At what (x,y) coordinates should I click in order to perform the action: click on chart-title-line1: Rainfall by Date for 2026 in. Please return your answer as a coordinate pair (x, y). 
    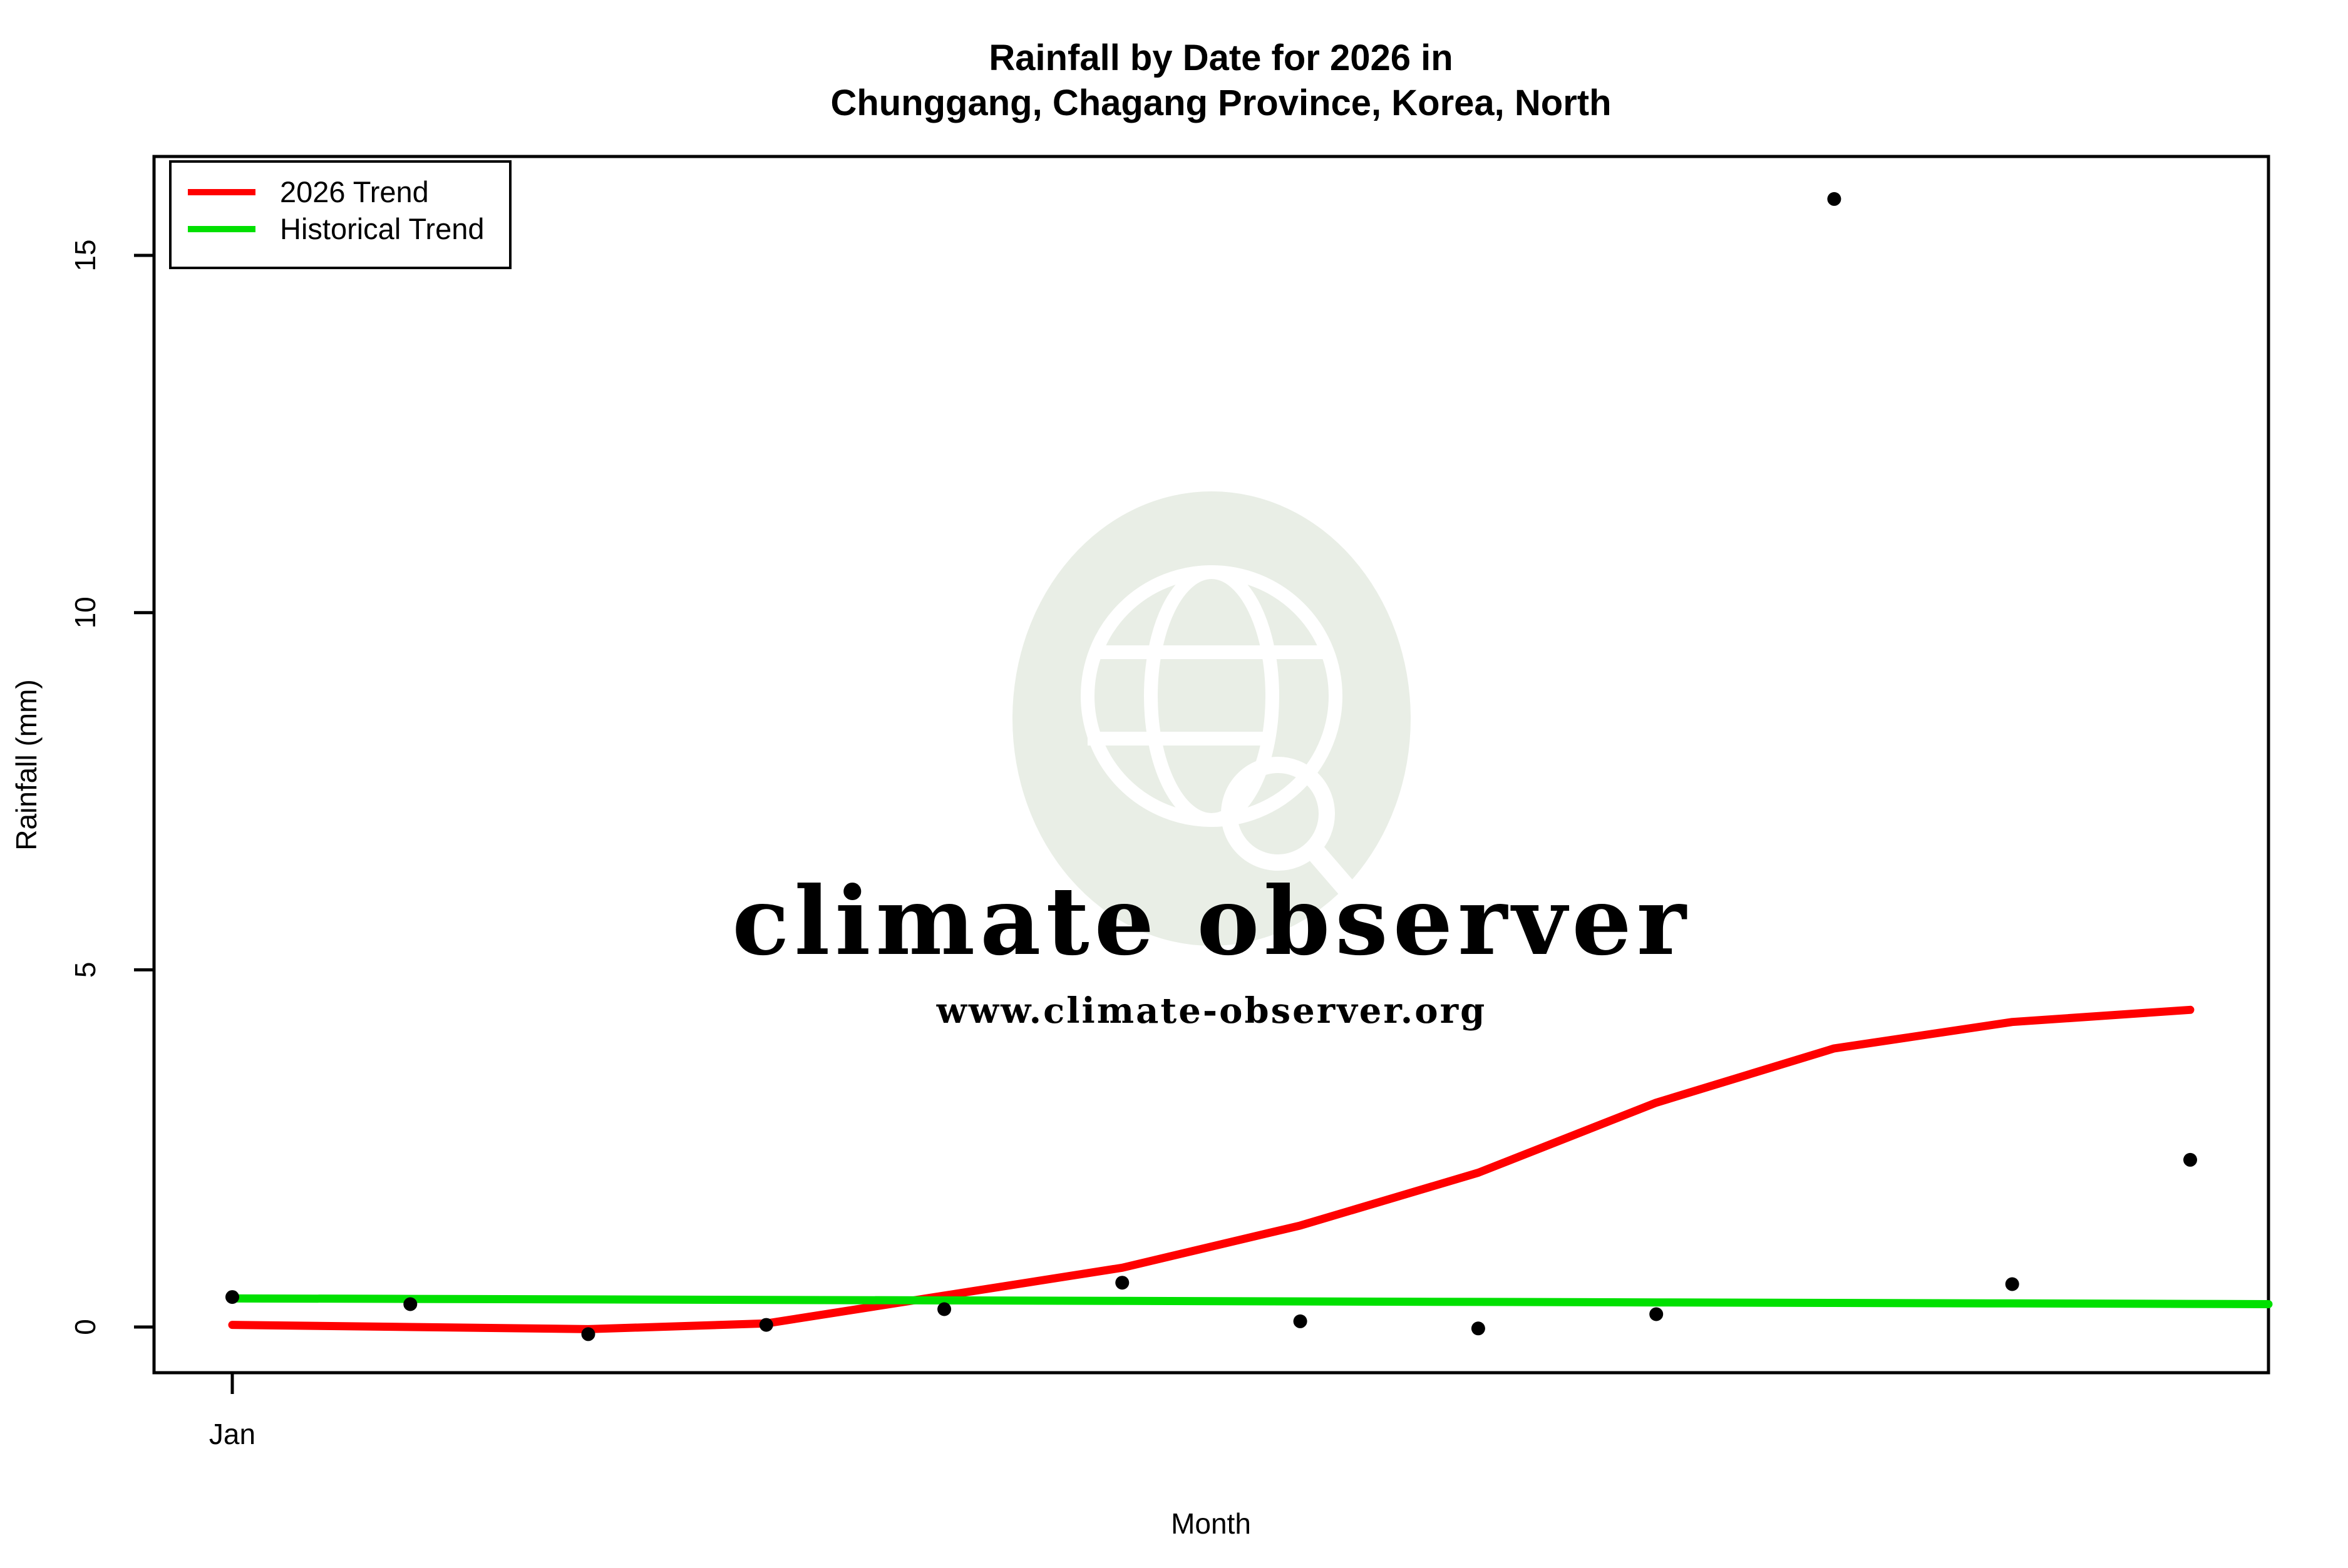
    Looking at the image, I should click on (1221, 58).